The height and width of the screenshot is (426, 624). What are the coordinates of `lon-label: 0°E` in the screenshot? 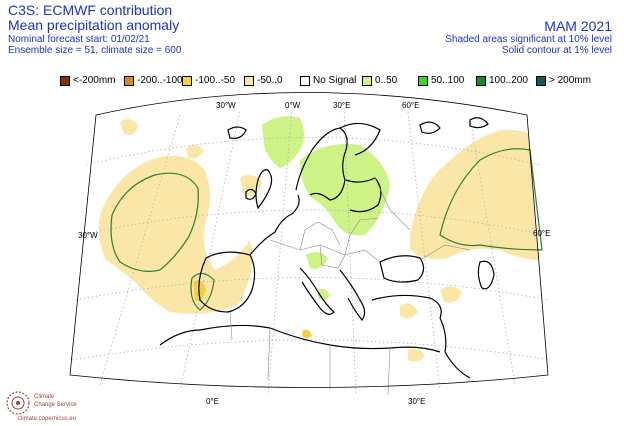 It's located at (212, 401).